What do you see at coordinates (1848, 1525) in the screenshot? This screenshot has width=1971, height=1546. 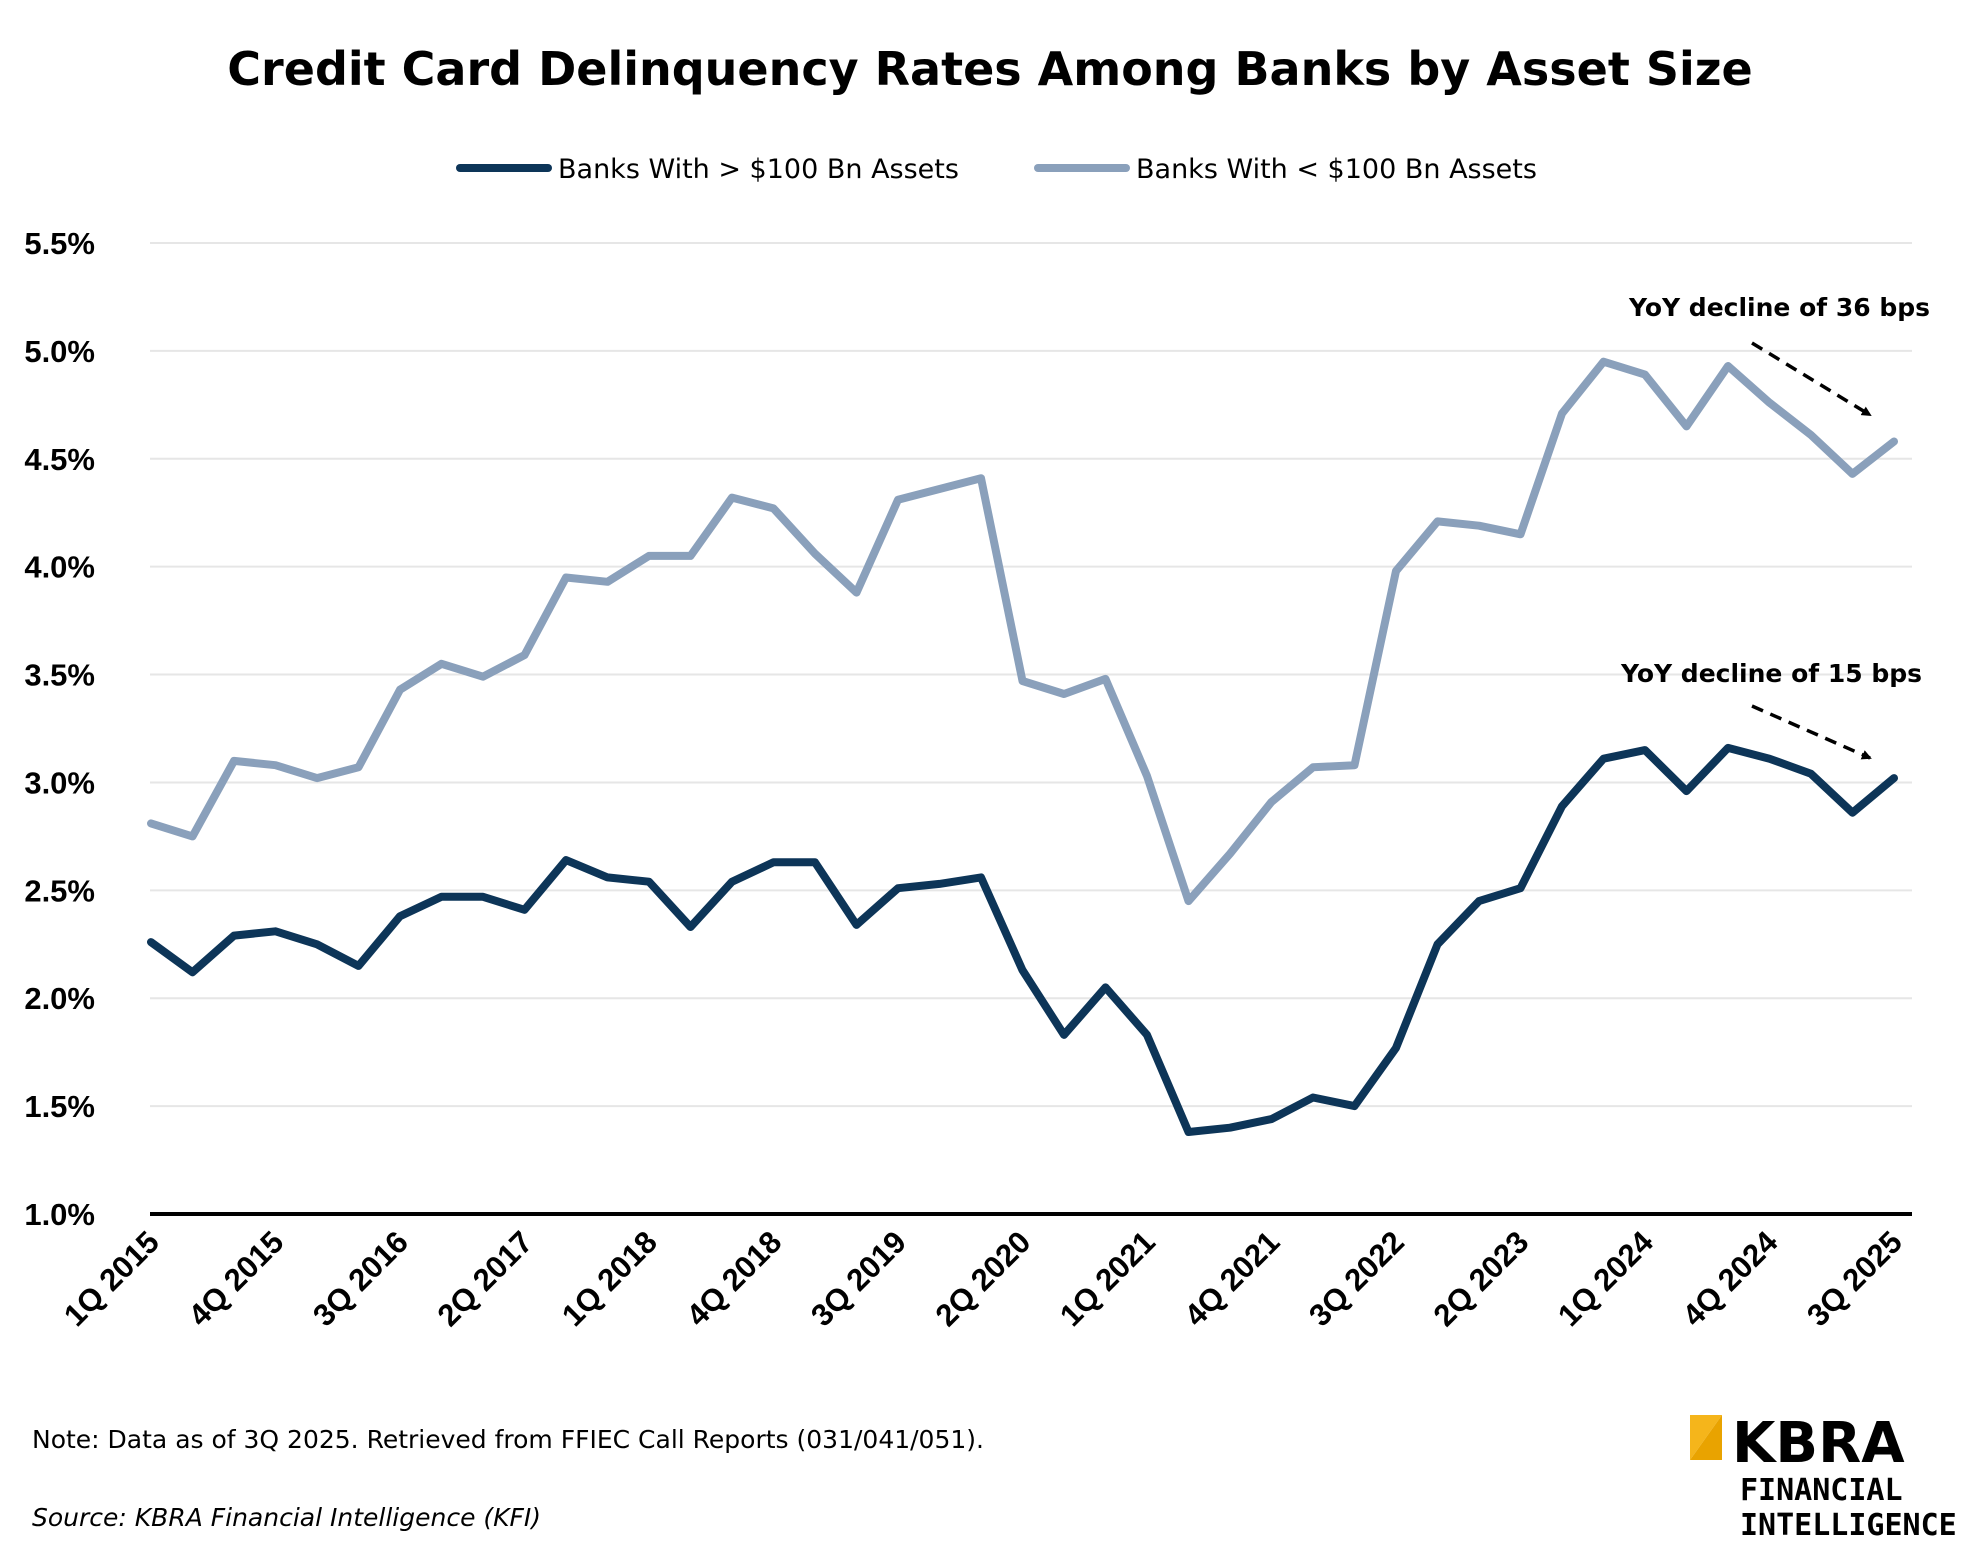 I see `logo-subline-2: INTELLIGENCE` at bounding box center [1848, 1525].